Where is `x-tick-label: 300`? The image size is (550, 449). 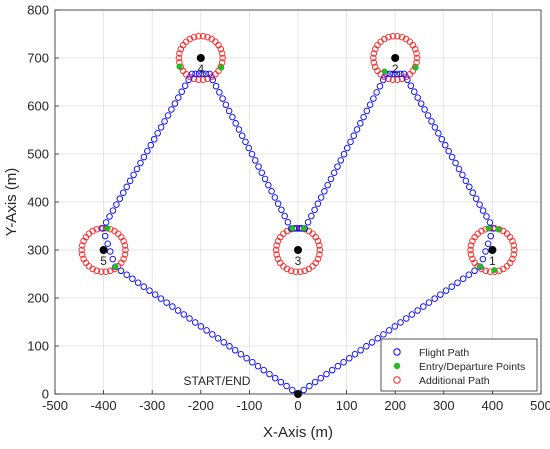
x-tick-label: 300 is located at coordinates (444, 405).